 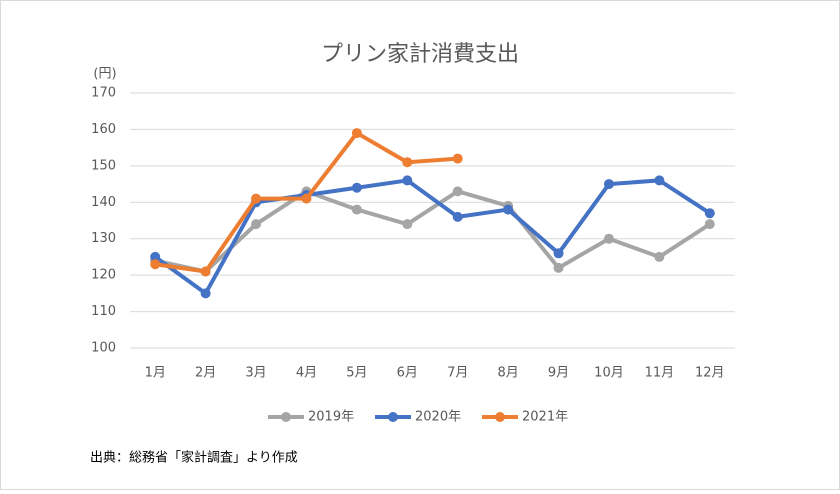 What do you see at coordinates (103, 348) in the screenshot?
I see `y-tick-label: 100` at bounding box center [103, 348].